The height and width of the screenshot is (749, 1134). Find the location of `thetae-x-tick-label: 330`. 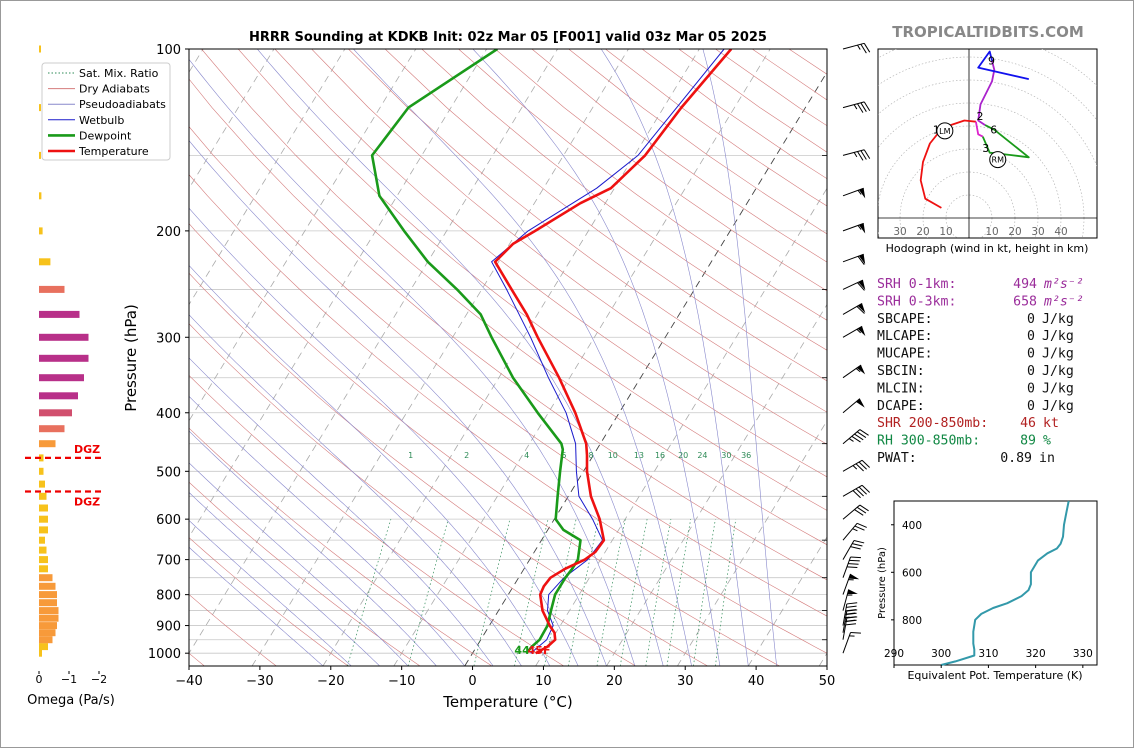

thetae-x-tick-label: 330 is located at coordinates (1083, 654).